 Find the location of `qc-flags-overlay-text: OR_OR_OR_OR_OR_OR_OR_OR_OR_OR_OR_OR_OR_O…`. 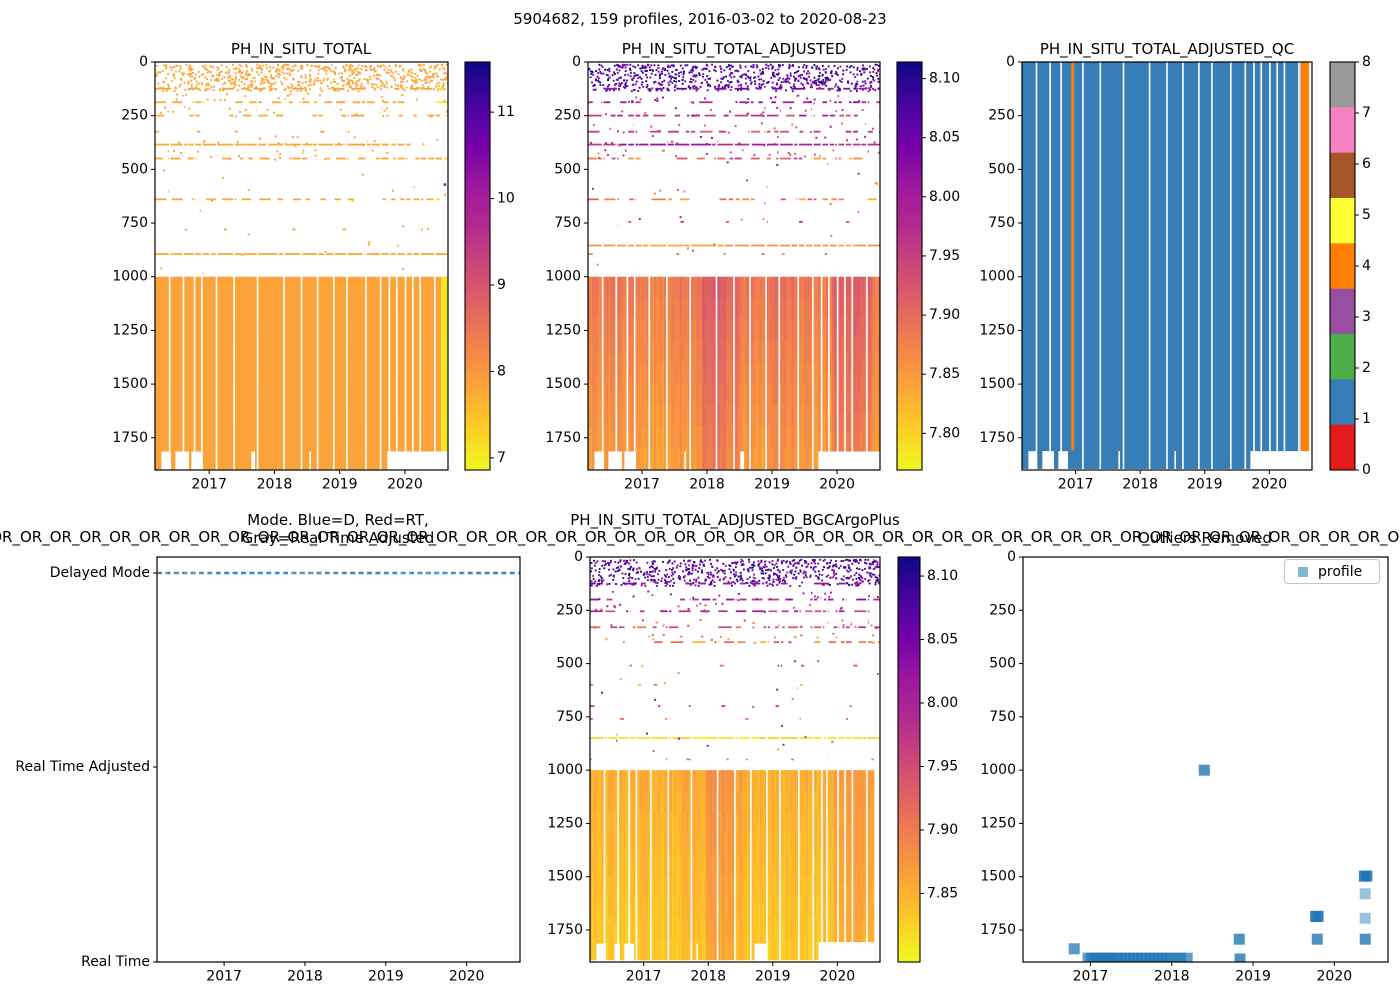

qc-flags-overlay-text: OR_OR_OR_OR_OR_OR_OR_OR_OR_OR_OR_OR_OR_O… is located at coordinates (700, 537).